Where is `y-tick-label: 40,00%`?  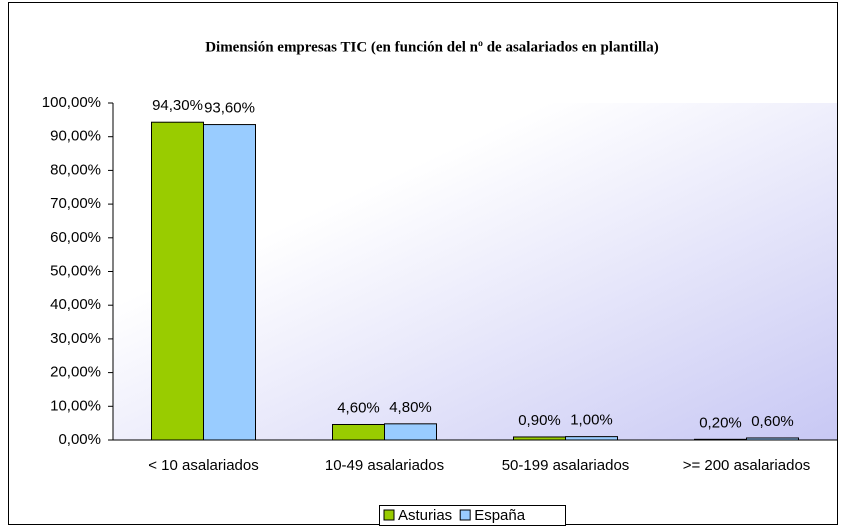
y-tick-label: 40,00% is located at coordinates (75, 304).